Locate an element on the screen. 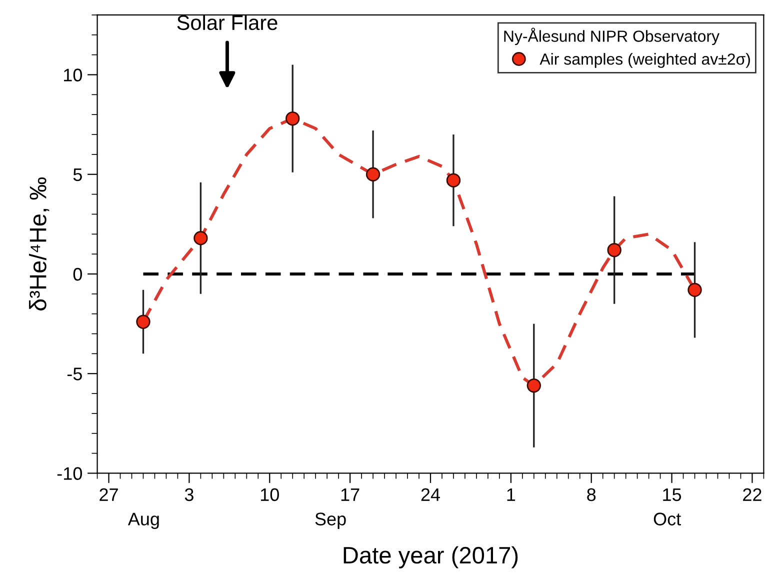 The height and width of the screenshot is (575, 766). annotation: Solar Flare is located at coordinates (227, 22).